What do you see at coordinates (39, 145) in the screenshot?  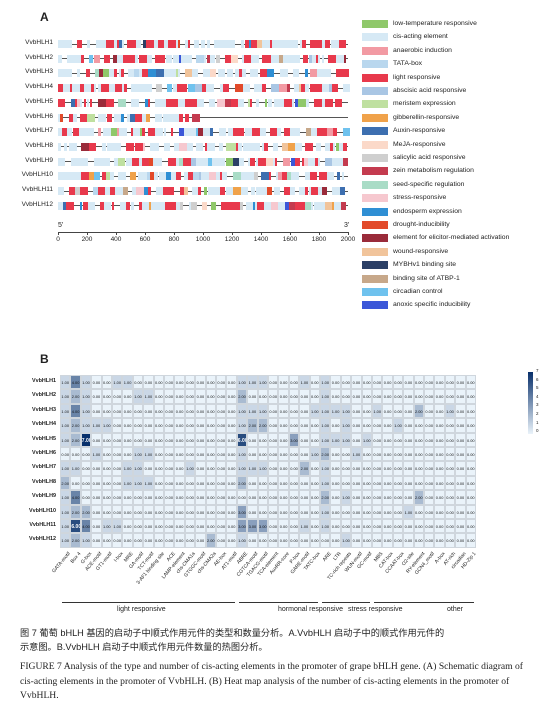 I see `gene-label: VvbHLH8` at bounding box center [39, 145].